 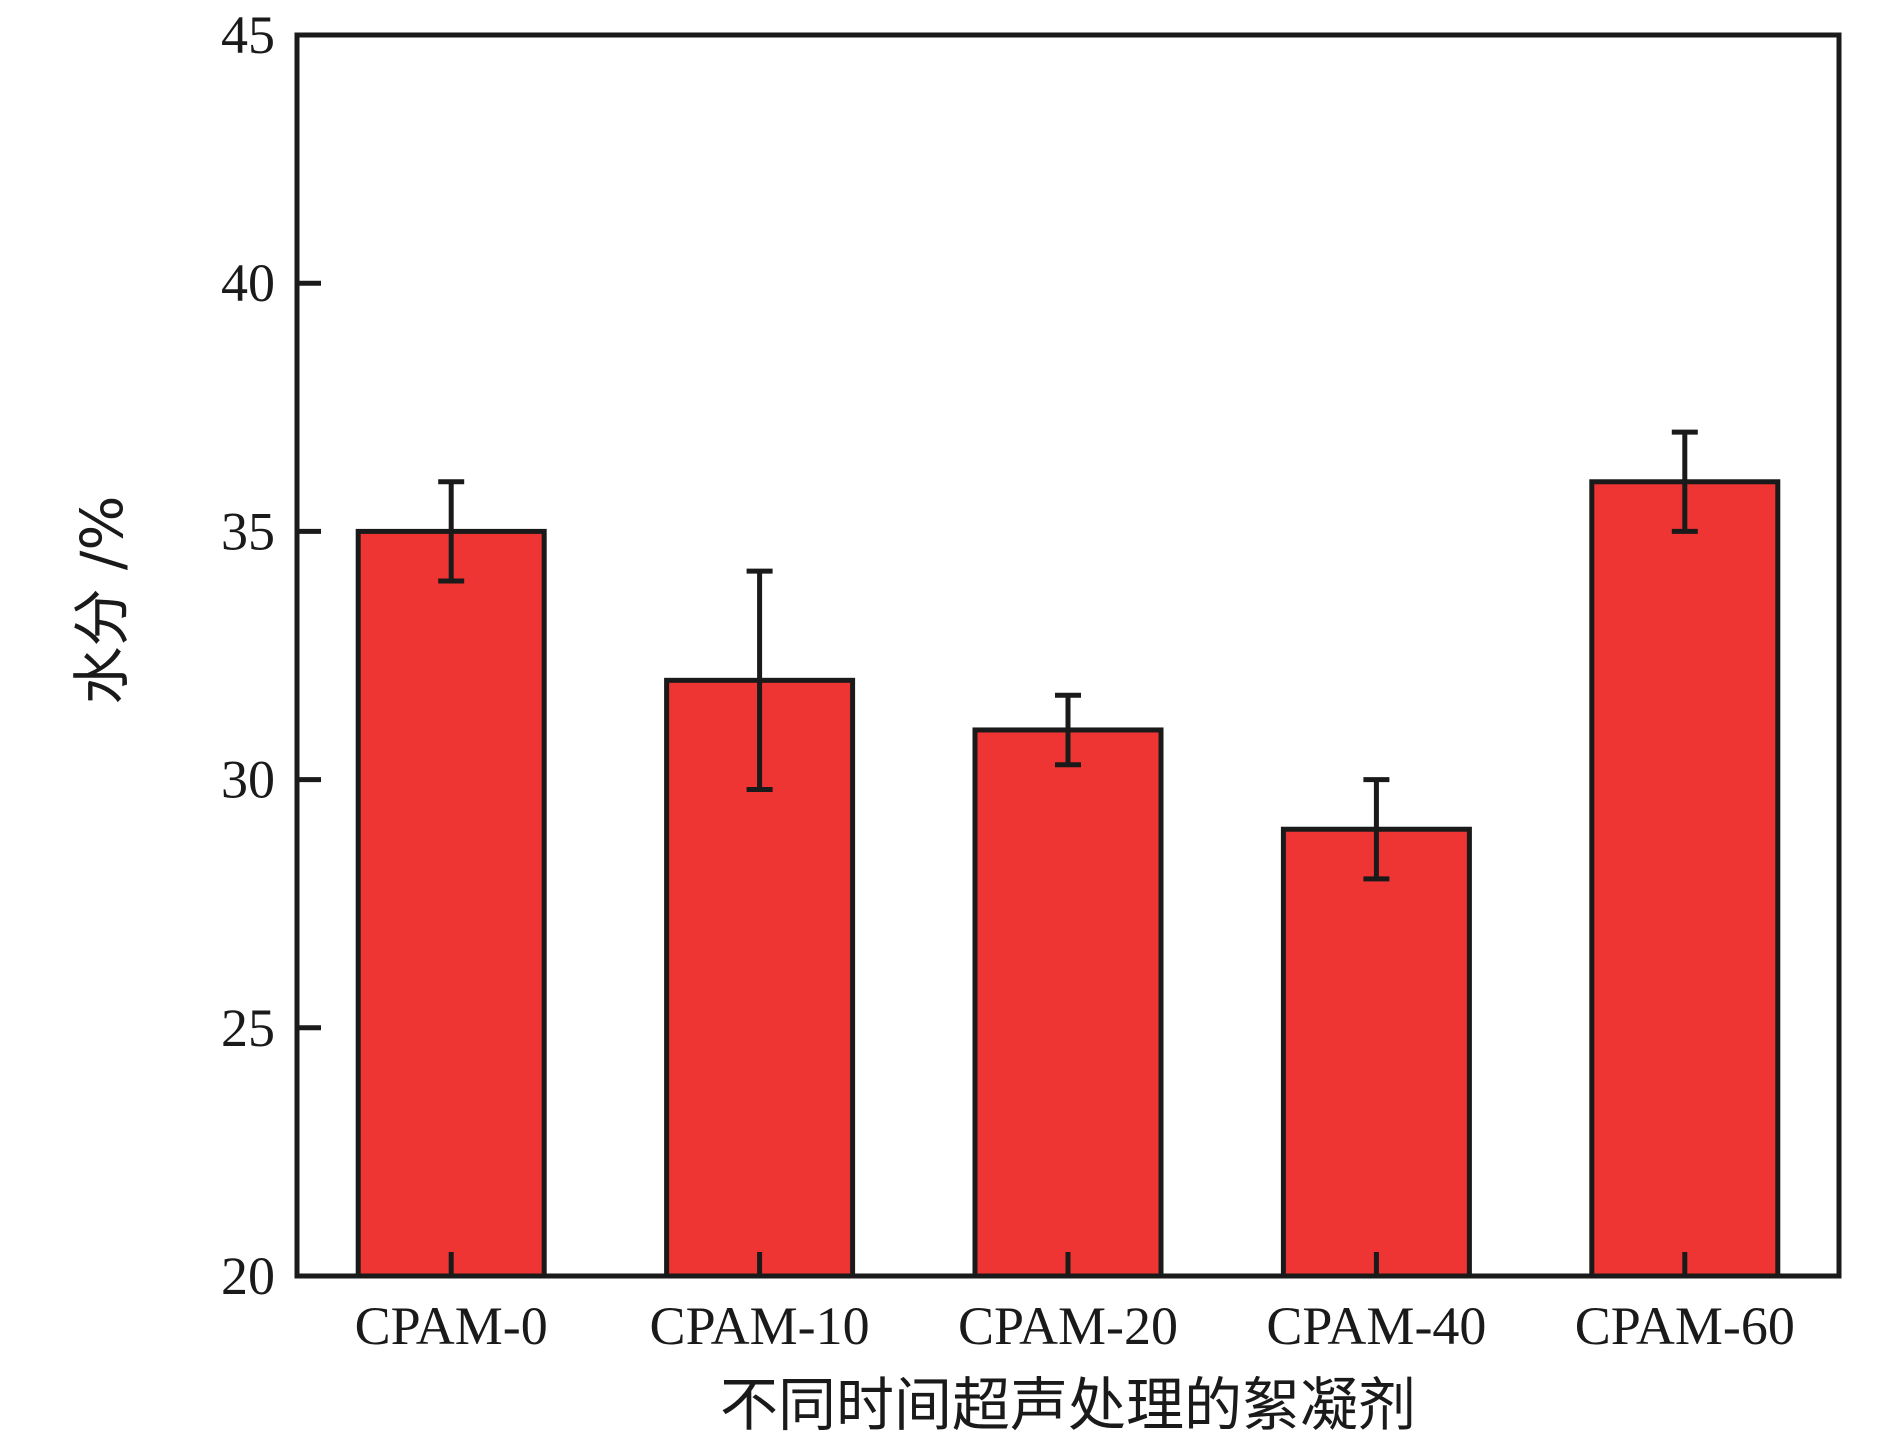 What do you see at coordinates (248, 531) in the screenshot?
I see `y-tick-label: 35` at bounding box center [248, 531].